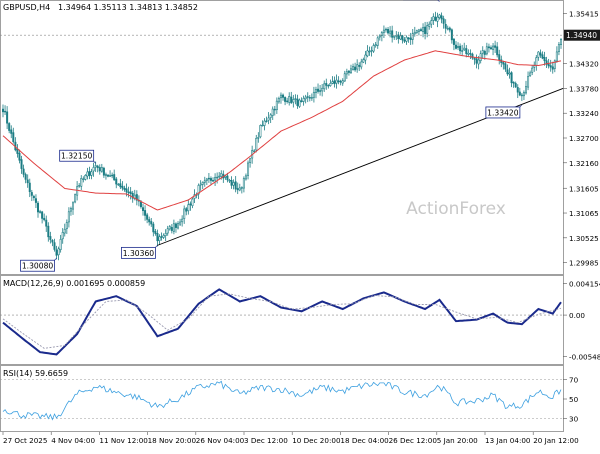 This screenshot has height=454, width=600. I want to click on time-axis-label: 3 Dec 12:00, so click(266, 440).